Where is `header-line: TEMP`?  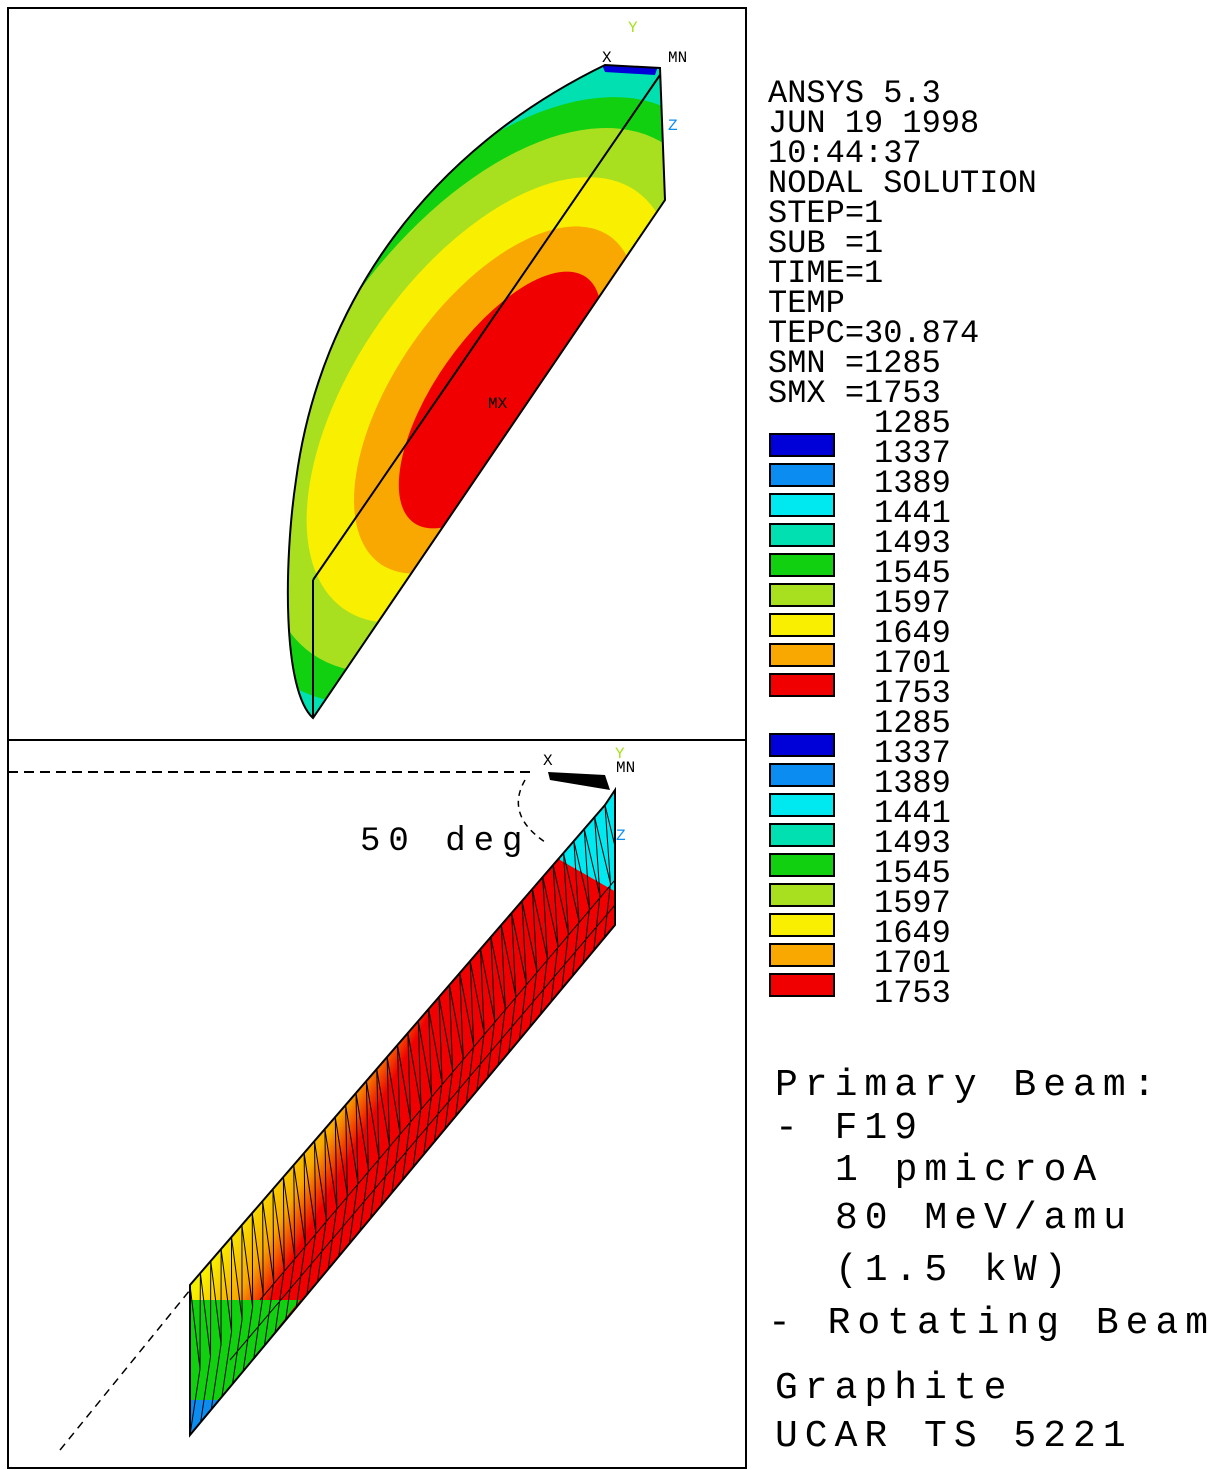
header-line: TEMP is located at coordinates (806, 303).